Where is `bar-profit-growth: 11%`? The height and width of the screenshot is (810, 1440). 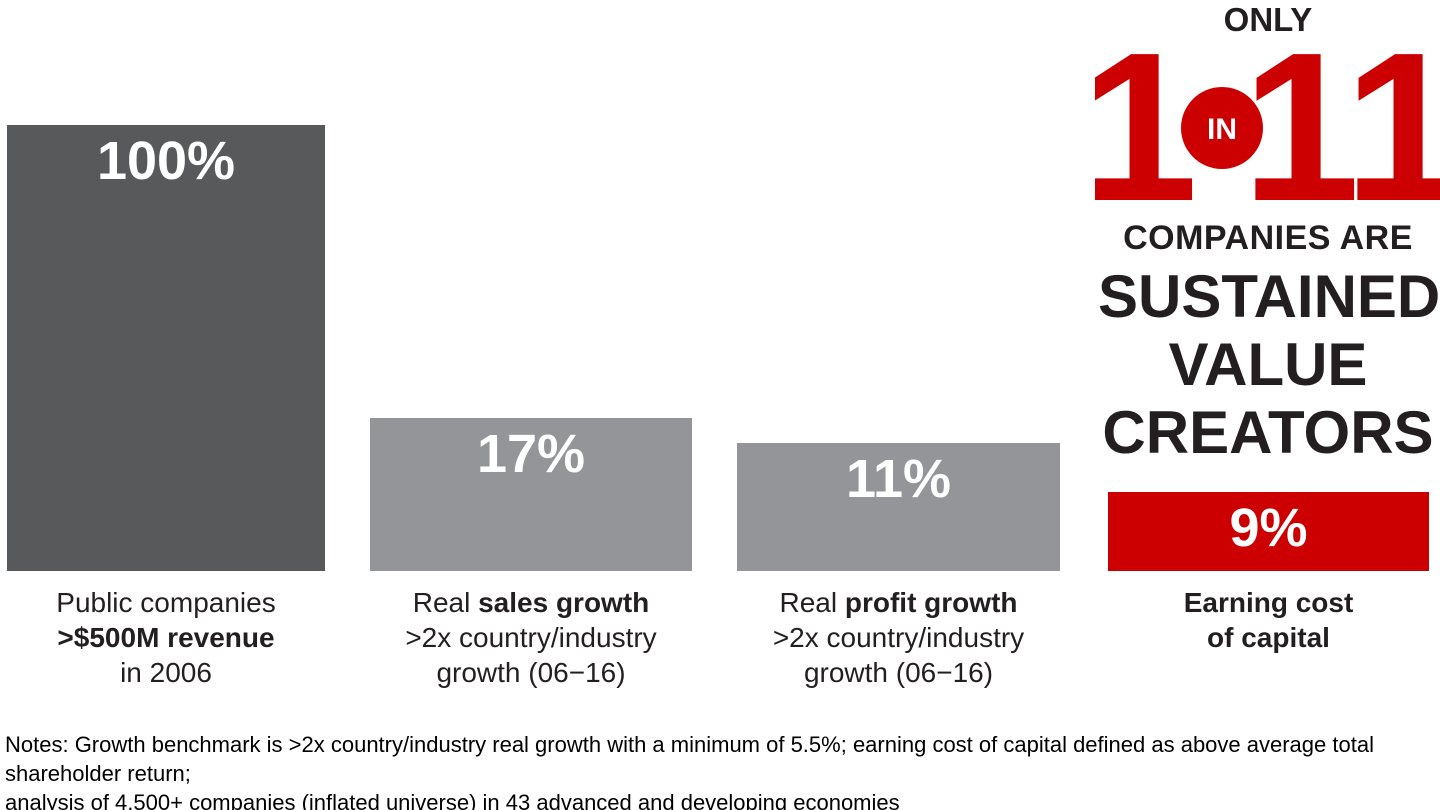 bar-profit-growth: 11% is located at coordinates (898, 507).